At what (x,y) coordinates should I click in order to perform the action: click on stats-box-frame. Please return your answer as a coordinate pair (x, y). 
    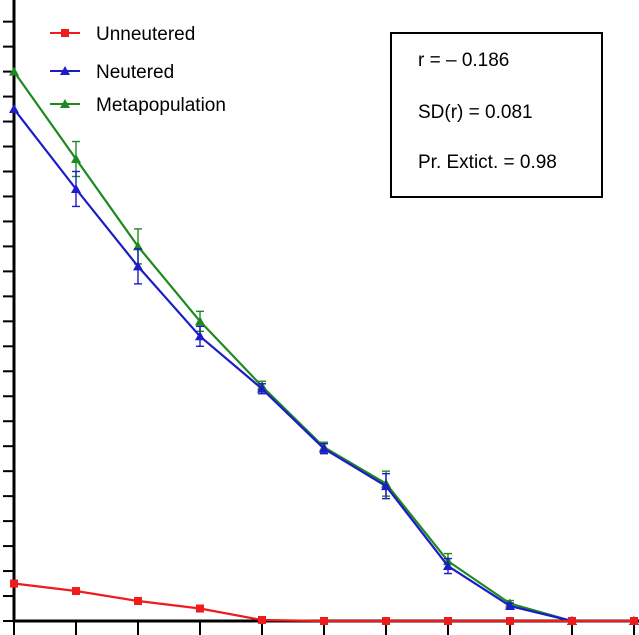
    Looking at the image, I should click on (496, 115).